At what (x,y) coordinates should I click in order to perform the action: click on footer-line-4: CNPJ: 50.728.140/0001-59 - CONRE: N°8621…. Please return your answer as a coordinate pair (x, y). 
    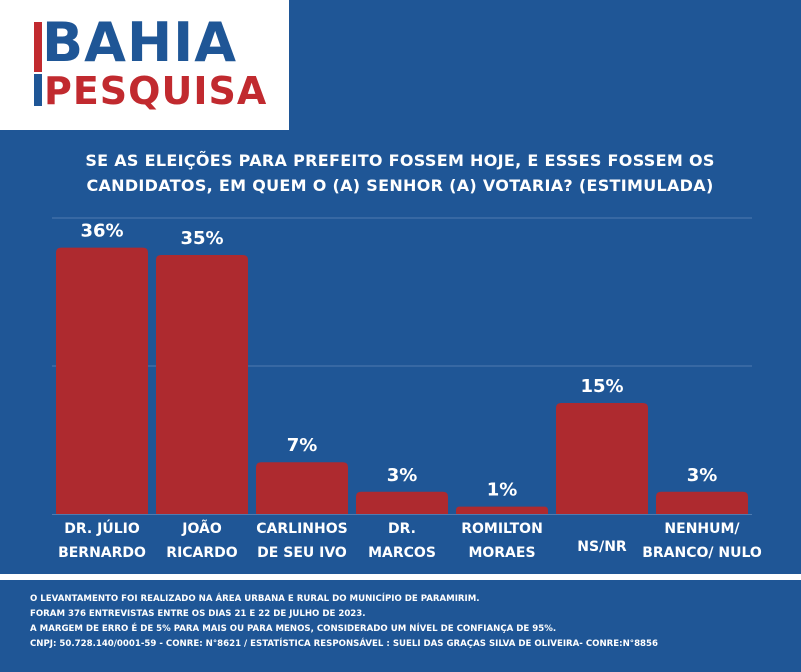
    Looking at the image, I should click on (344, 644).